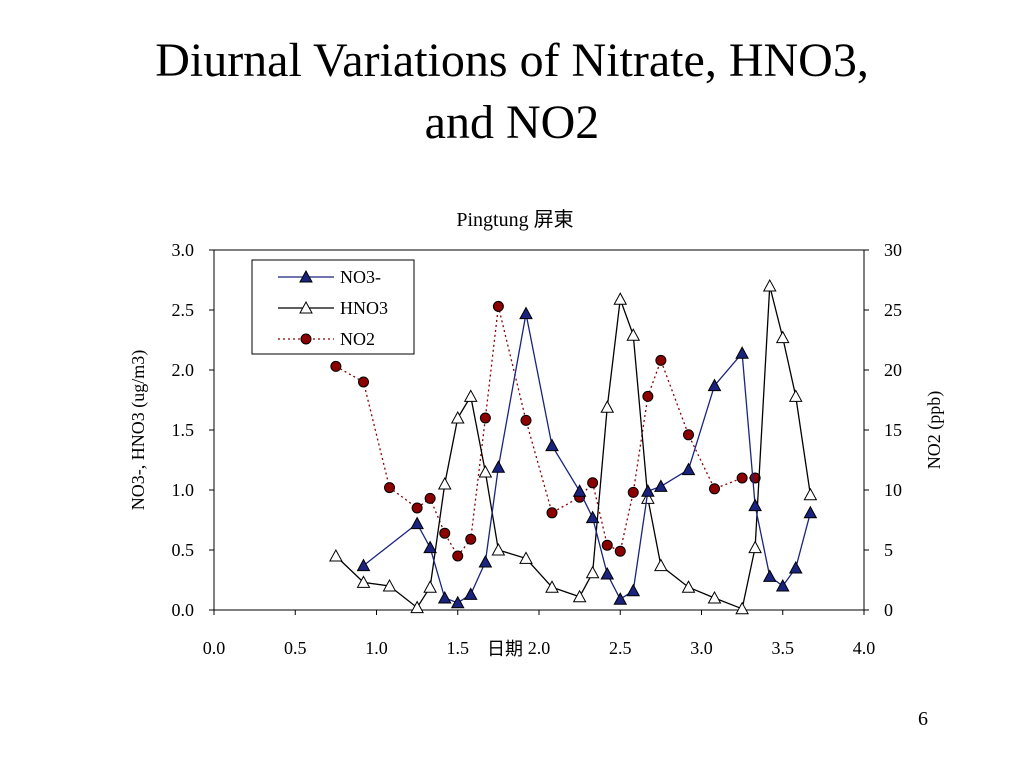 This screenshot has width=1024, height=768. I want to click on legend-entry-hno3: HNO3, so click(333, 308).